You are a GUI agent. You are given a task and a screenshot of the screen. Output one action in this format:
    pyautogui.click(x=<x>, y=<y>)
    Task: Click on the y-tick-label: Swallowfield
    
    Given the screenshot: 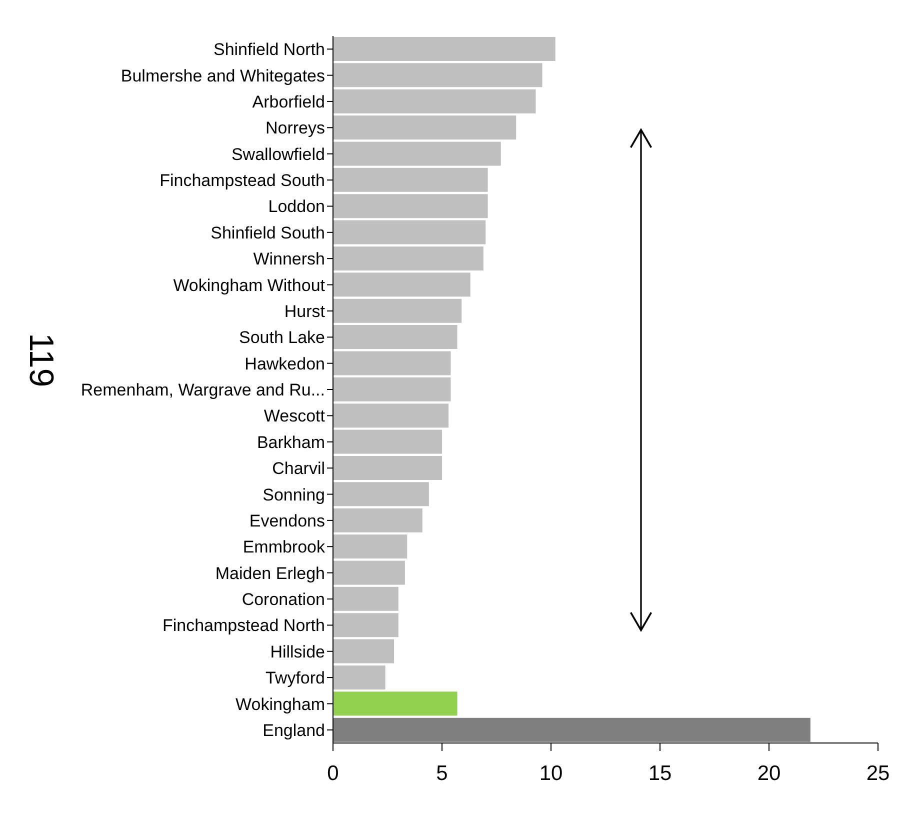 What is the action you would take?
    pyautogui.click(x=278, y=154)
    